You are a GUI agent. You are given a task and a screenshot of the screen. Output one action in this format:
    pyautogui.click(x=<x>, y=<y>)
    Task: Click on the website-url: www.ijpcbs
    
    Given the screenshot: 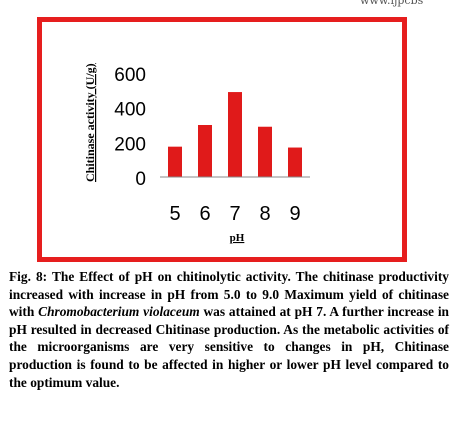 What is the action you would take?
    pyautogui.click(x=392, y=3)
    